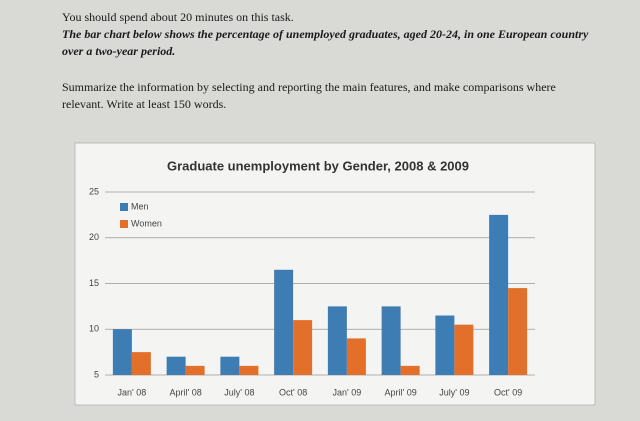  I want to click on y-tick-label: 25, so click(94, 191).